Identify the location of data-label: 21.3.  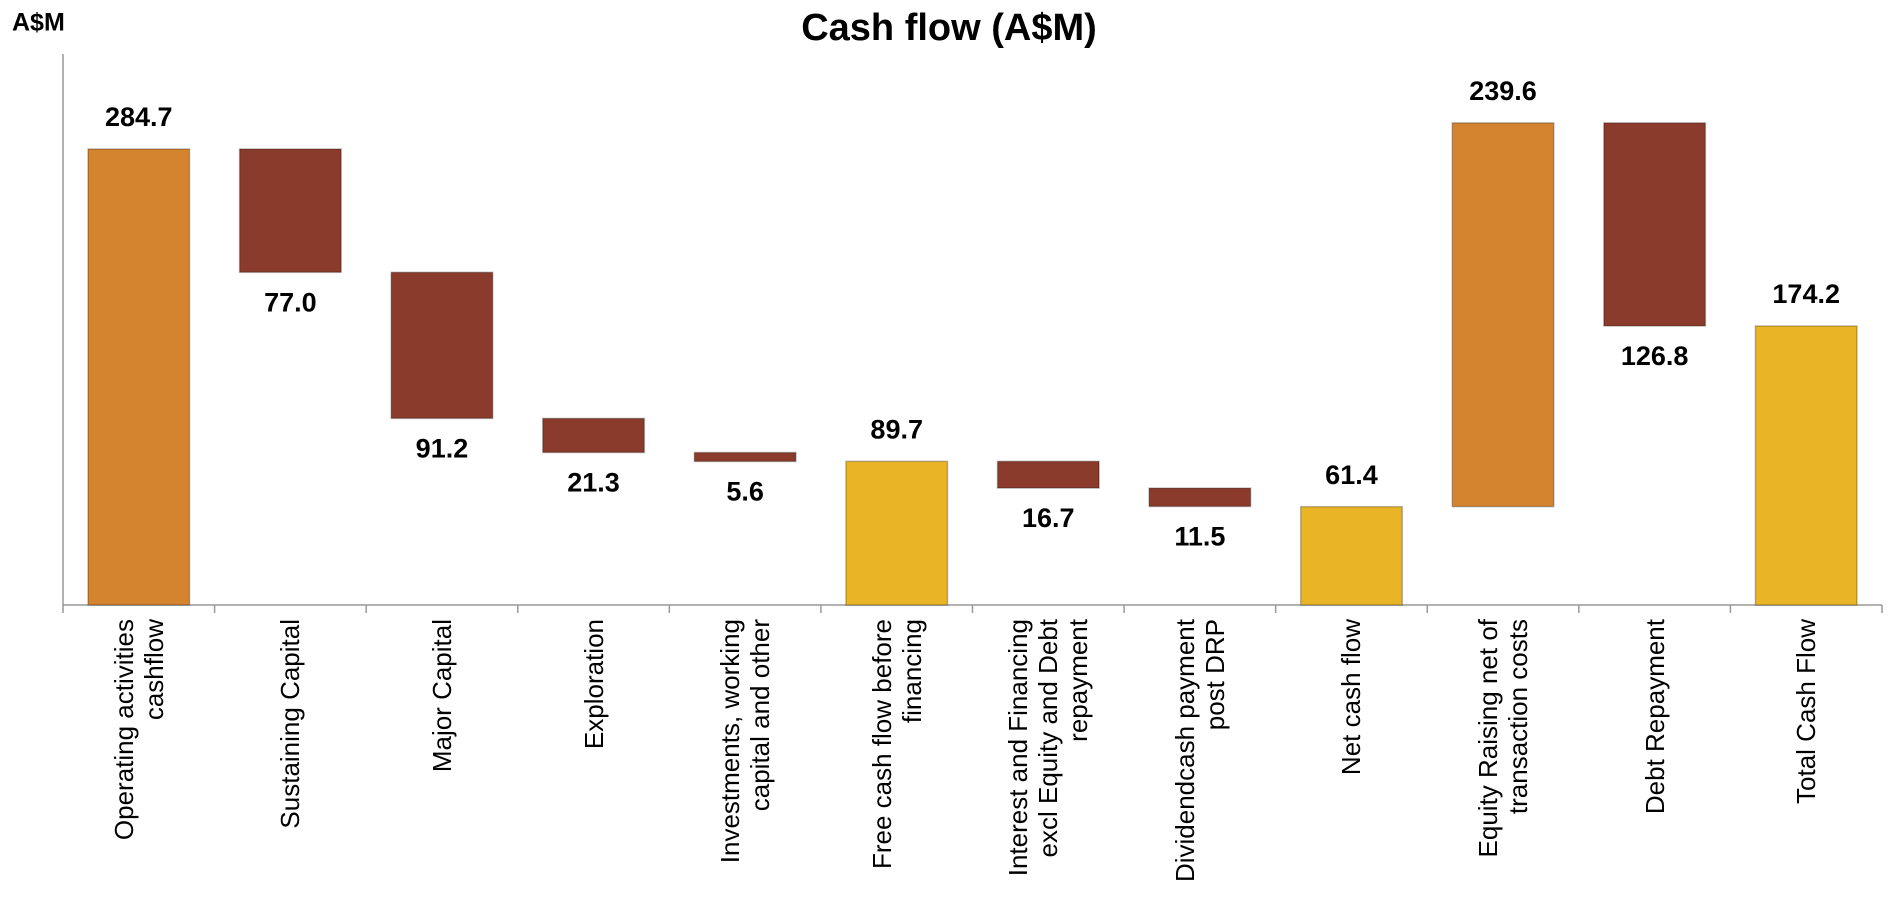
(593, 483).